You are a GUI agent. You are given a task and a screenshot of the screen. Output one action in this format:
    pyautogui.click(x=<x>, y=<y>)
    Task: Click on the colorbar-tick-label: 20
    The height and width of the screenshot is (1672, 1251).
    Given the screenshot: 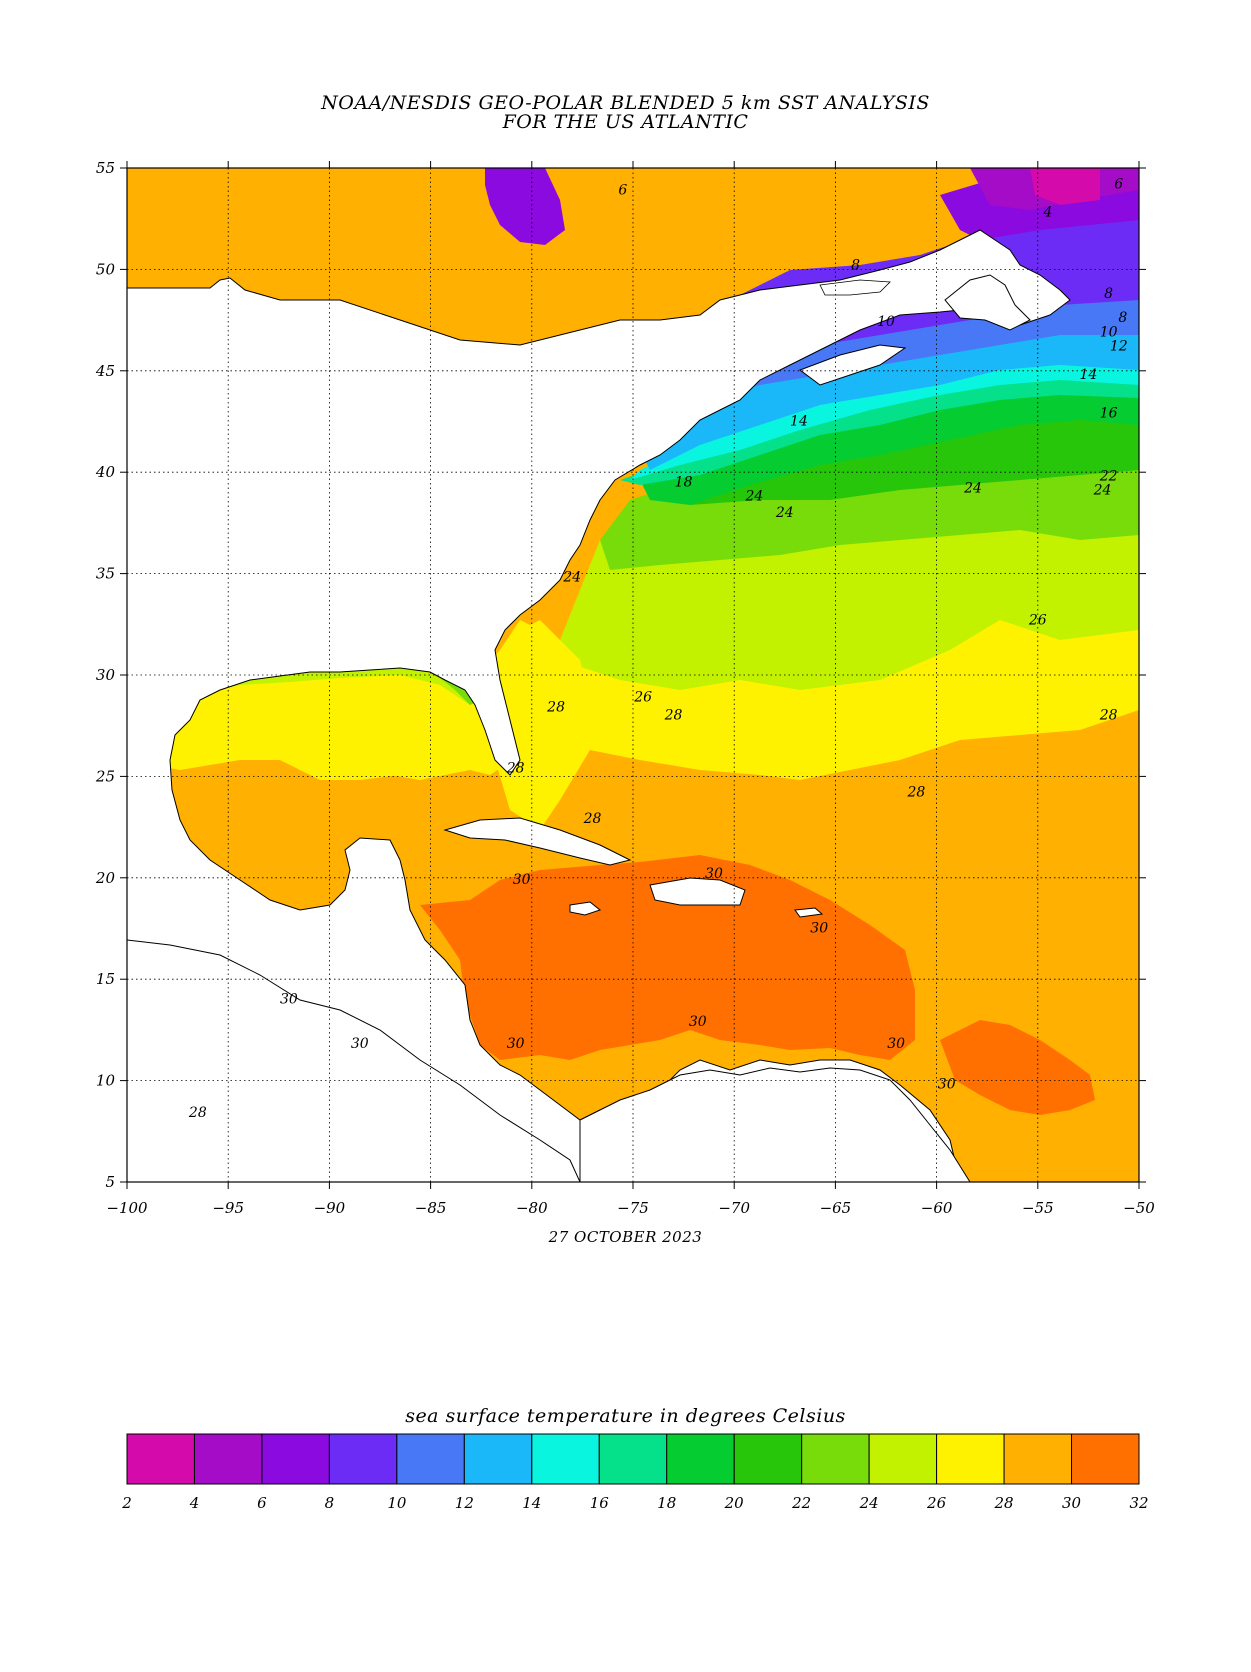 What is the action you would take?
    pyautogui.click(x=734, y=1503)
    